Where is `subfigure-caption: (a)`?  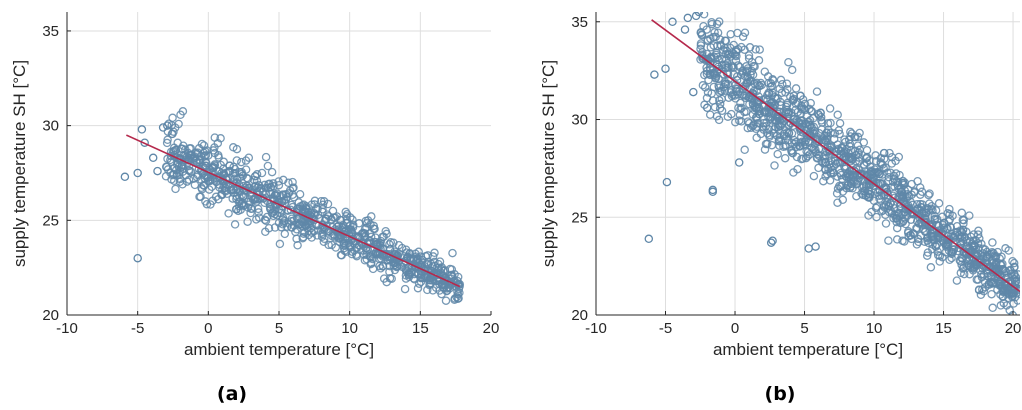
subfigure-caption: (a) is located at coordinates (232, 394).